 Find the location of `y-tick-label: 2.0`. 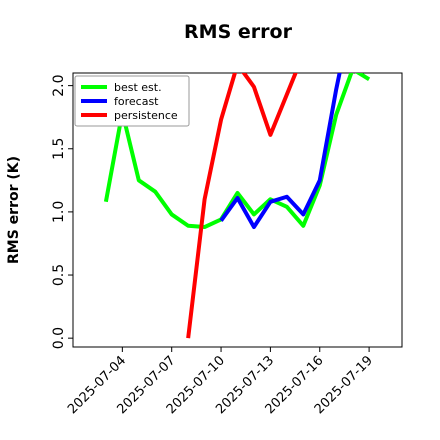

y-tick-label: 2.0 is located at coordinates (59, 85).